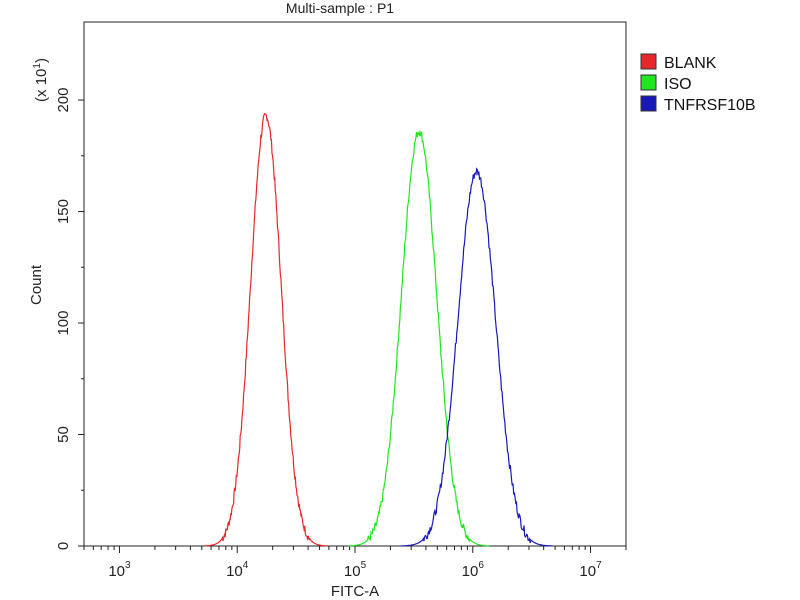  Describe the element at coordinates (590, 570) in the screenshot. I see `x-tick-label: 10⁷` at that location.